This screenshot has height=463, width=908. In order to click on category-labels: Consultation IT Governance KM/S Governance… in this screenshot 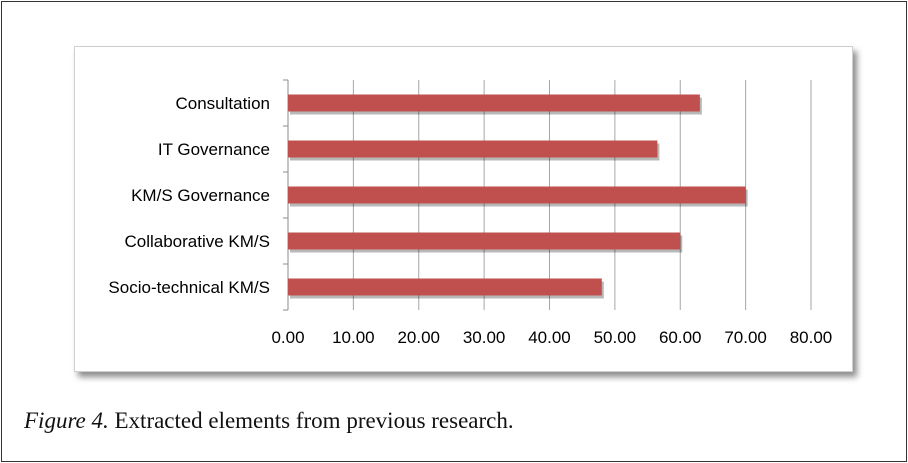, I will do `click(189, 195)`.